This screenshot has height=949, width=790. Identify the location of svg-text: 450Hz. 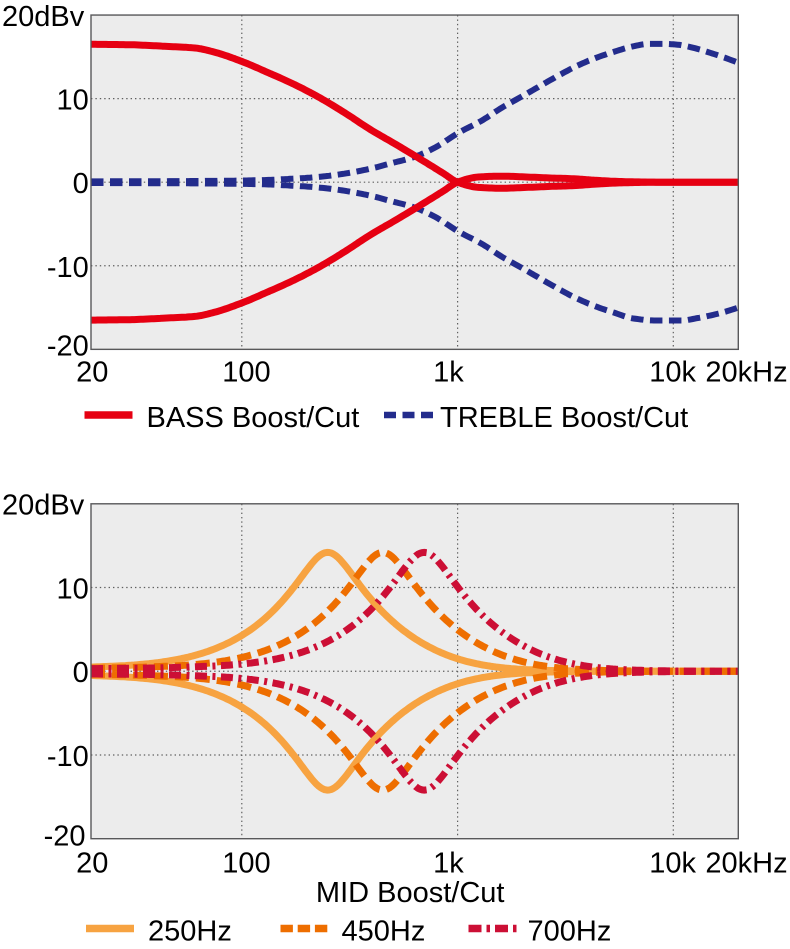
(384, 932).